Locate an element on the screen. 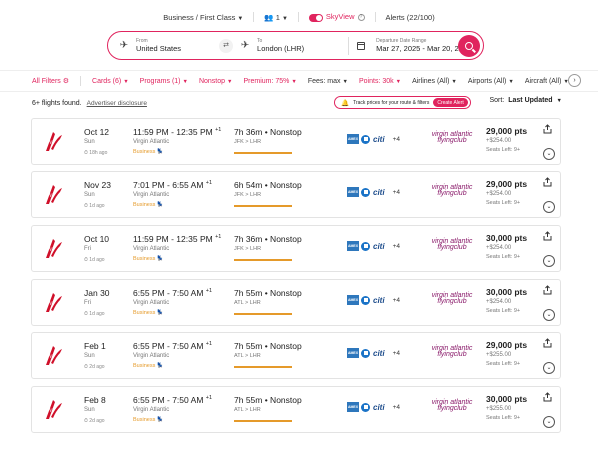  advertiser-disclosure-link: Advertiser disclosure is located at coordinates (116, 103).